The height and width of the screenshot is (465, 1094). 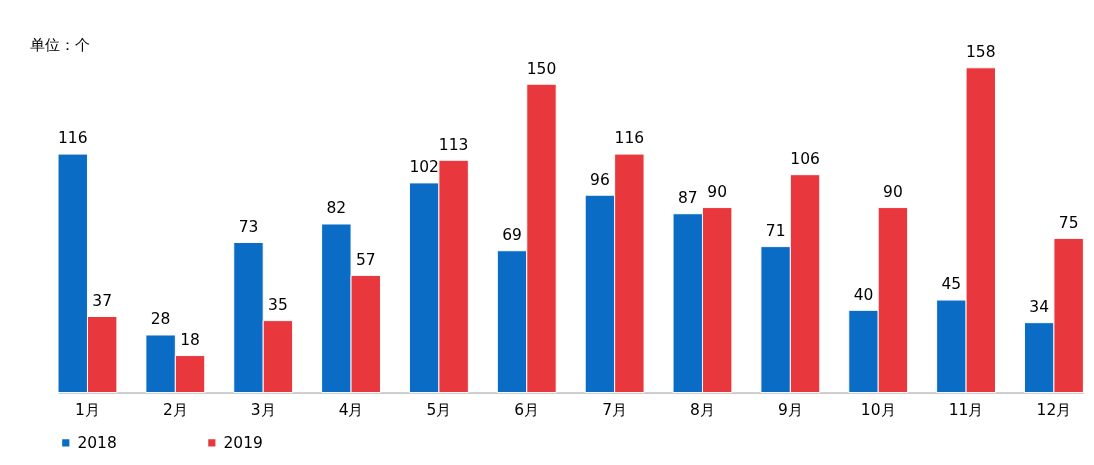 What do you see at coordinates (263, 410) in the screenshot?
I see `x-tick-label: 3月` at bounding box center [263, 410].